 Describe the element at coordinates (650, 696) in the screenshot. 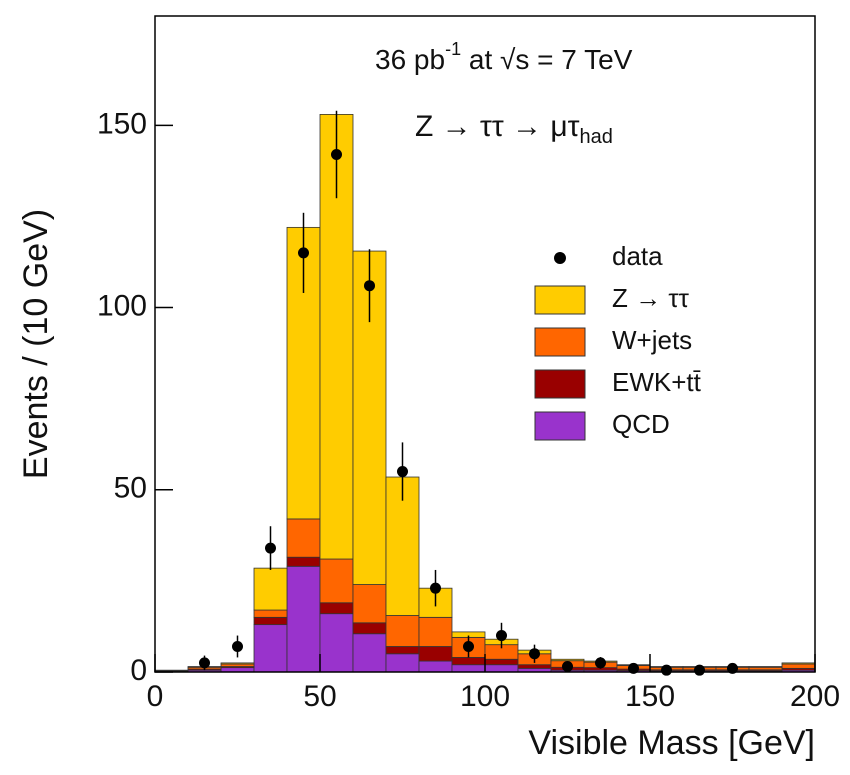

I see `x-tick-label: 150` at that location.